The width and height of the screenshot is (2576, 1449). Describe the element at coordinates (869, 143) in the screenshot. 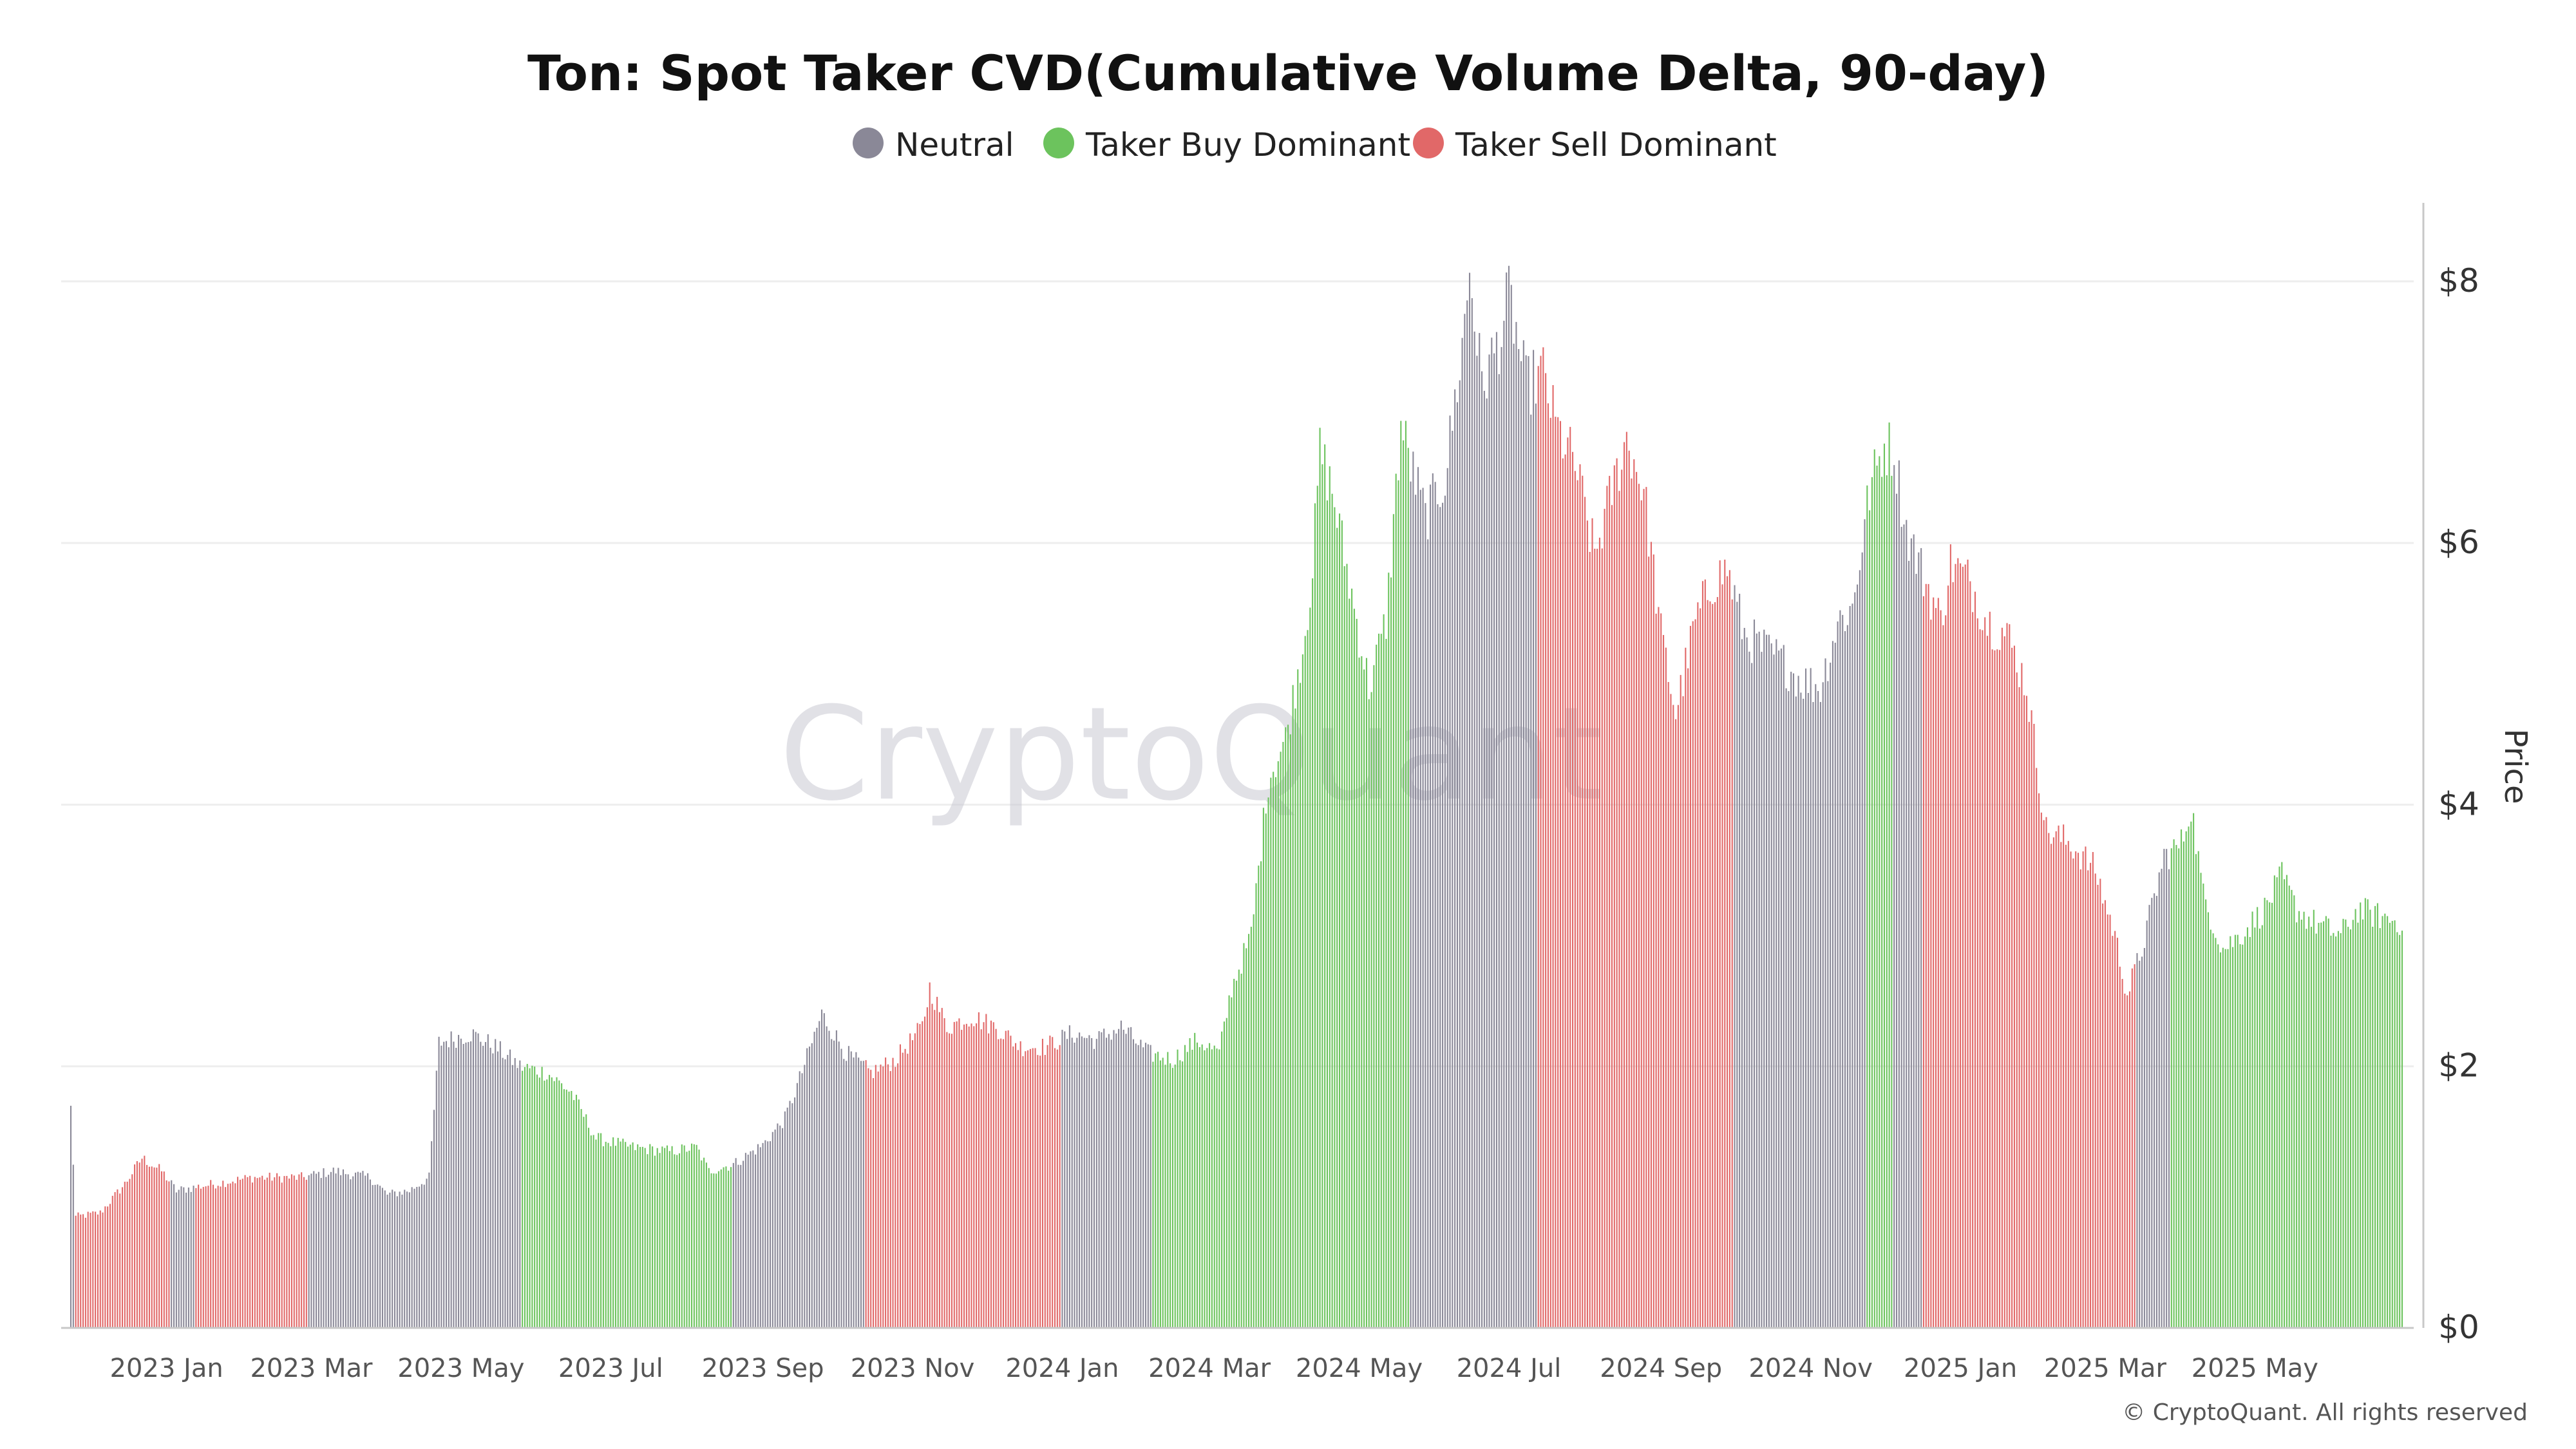

I see `legend-marker-neutral` at that location.